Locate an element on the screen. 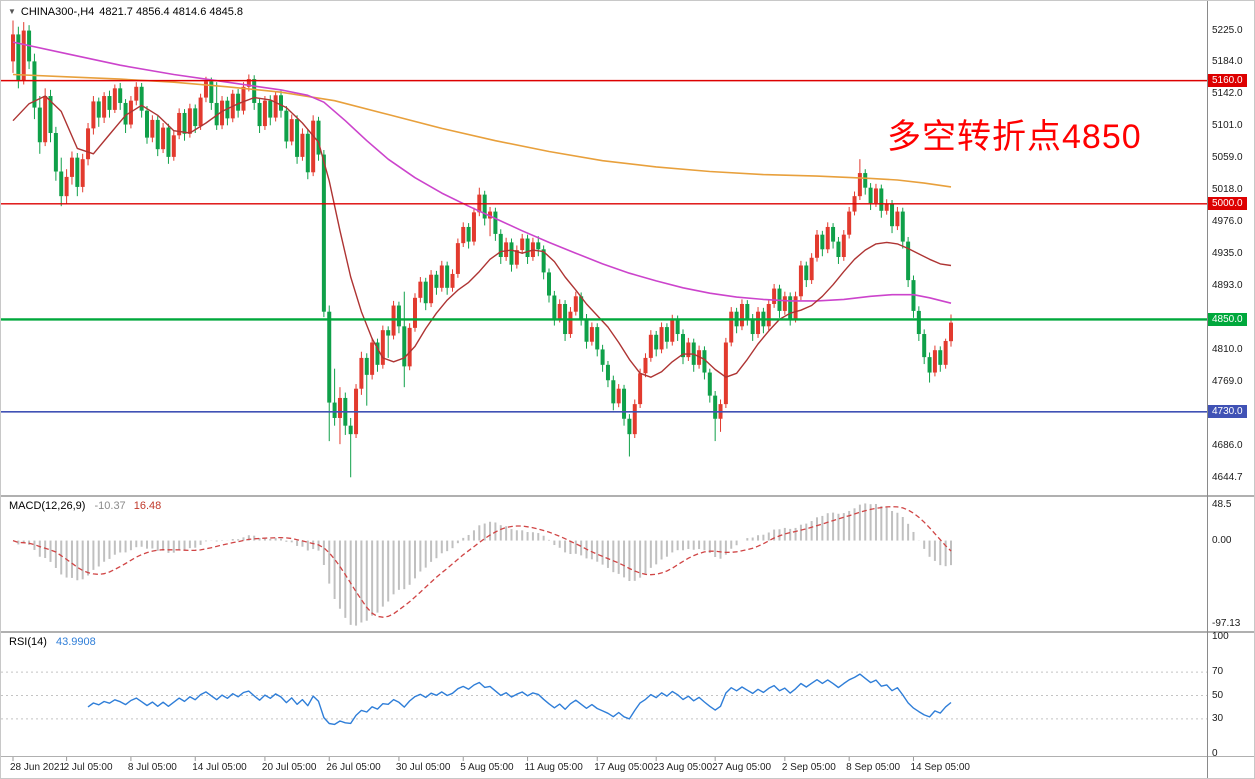  panel-separator-macd-rsi is located at coordinates (627, 632).